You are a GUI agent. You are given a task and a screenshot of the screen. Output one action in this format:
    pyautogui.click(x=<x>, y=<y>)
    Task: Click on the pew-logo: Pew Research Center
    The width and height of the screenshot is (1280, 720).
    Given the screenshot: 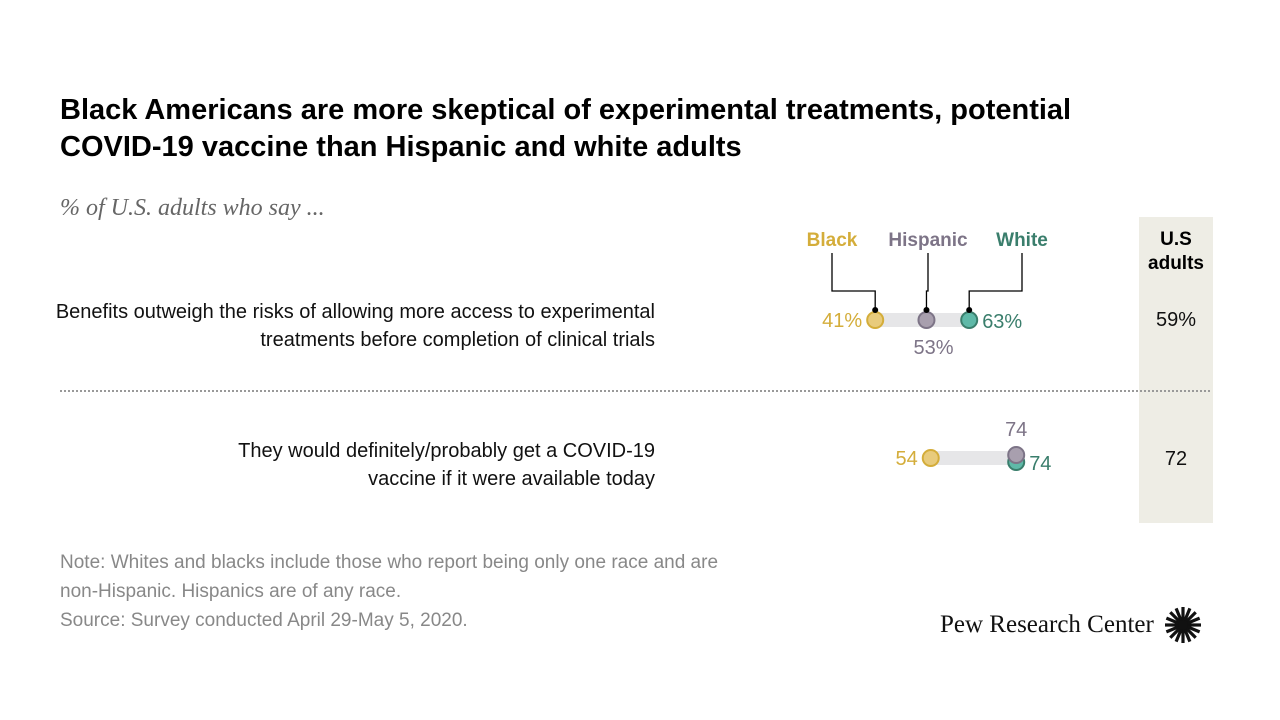 What is the action you would take?
    pyautogui.click(x=1071, y=625)
    